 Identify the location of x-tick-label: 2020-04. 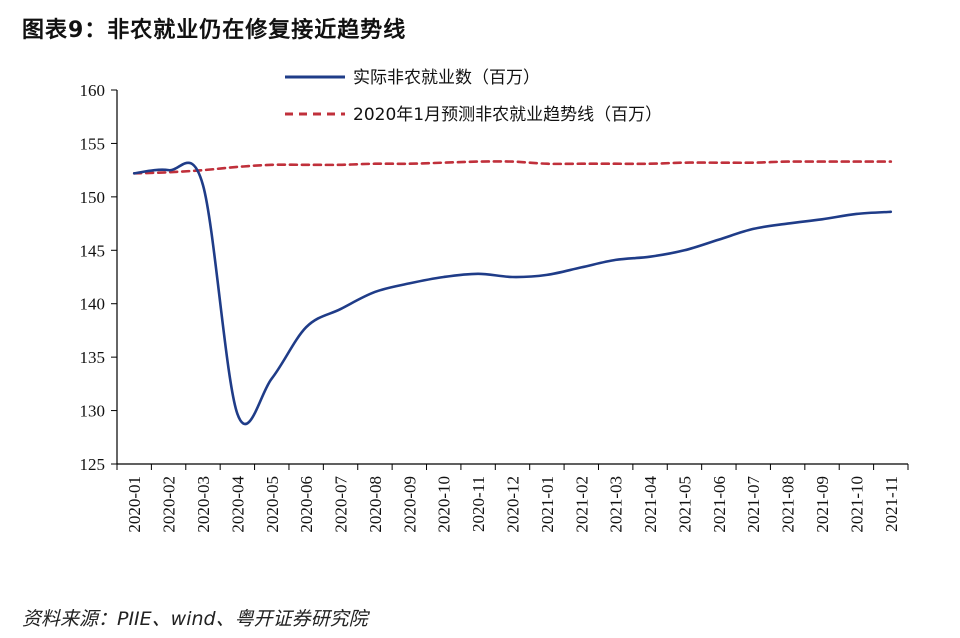
(237, 504).